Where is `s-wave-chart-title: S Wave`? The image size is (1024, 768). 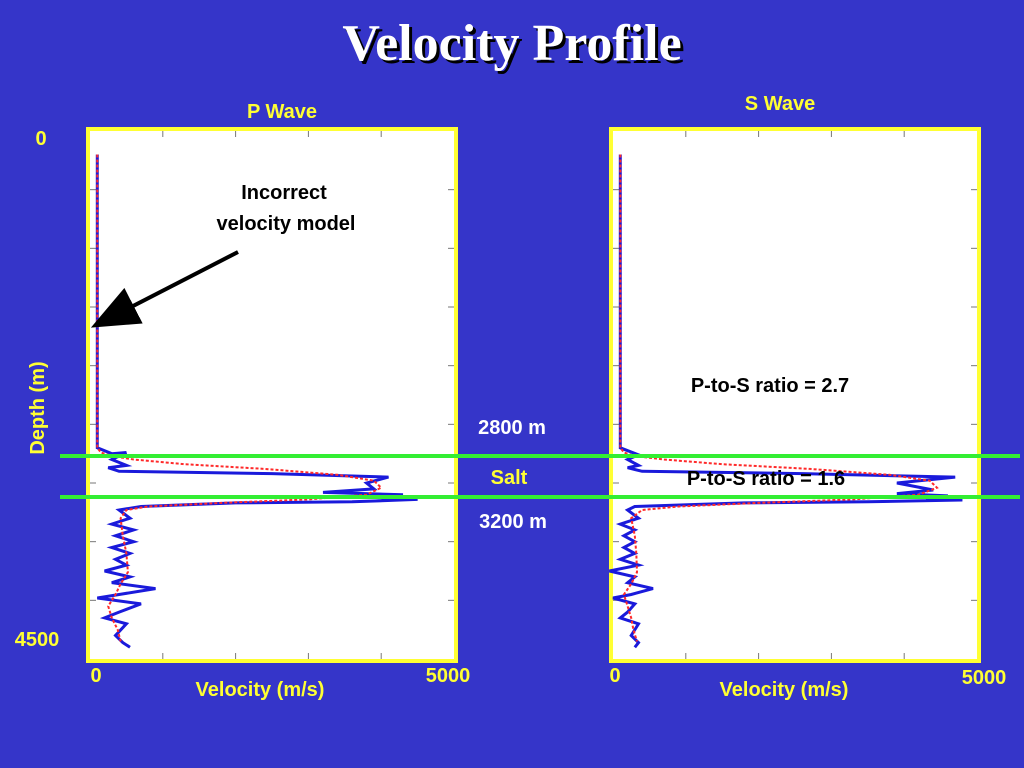
s-wave-chart-title: S Wave is located at coordinates (780, 104).